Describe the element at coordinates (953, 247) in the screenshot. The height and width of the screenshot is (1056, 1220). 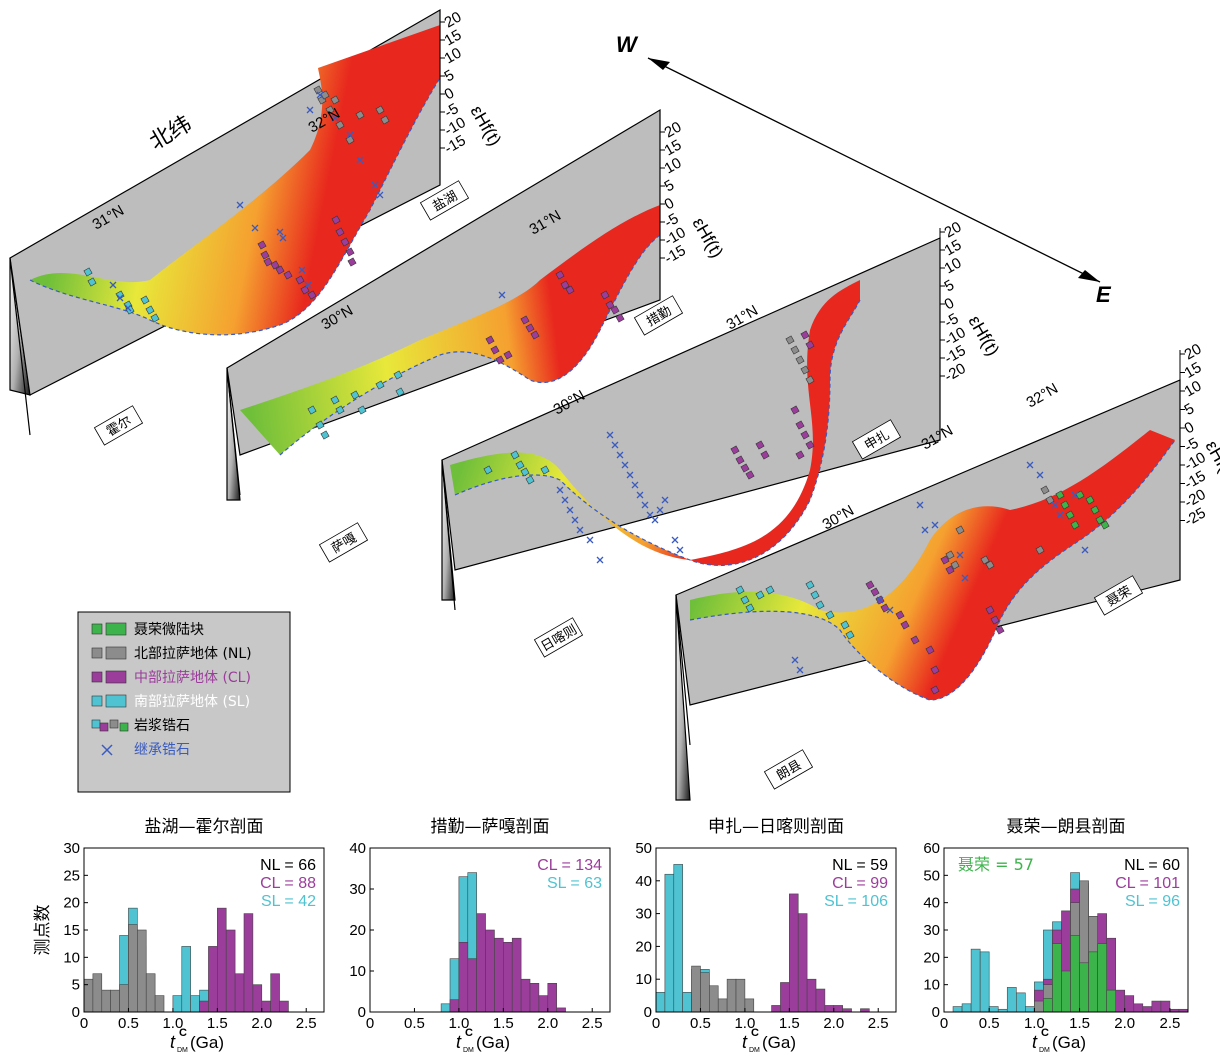
I see `epsilon-tick-label: 15` at that location.